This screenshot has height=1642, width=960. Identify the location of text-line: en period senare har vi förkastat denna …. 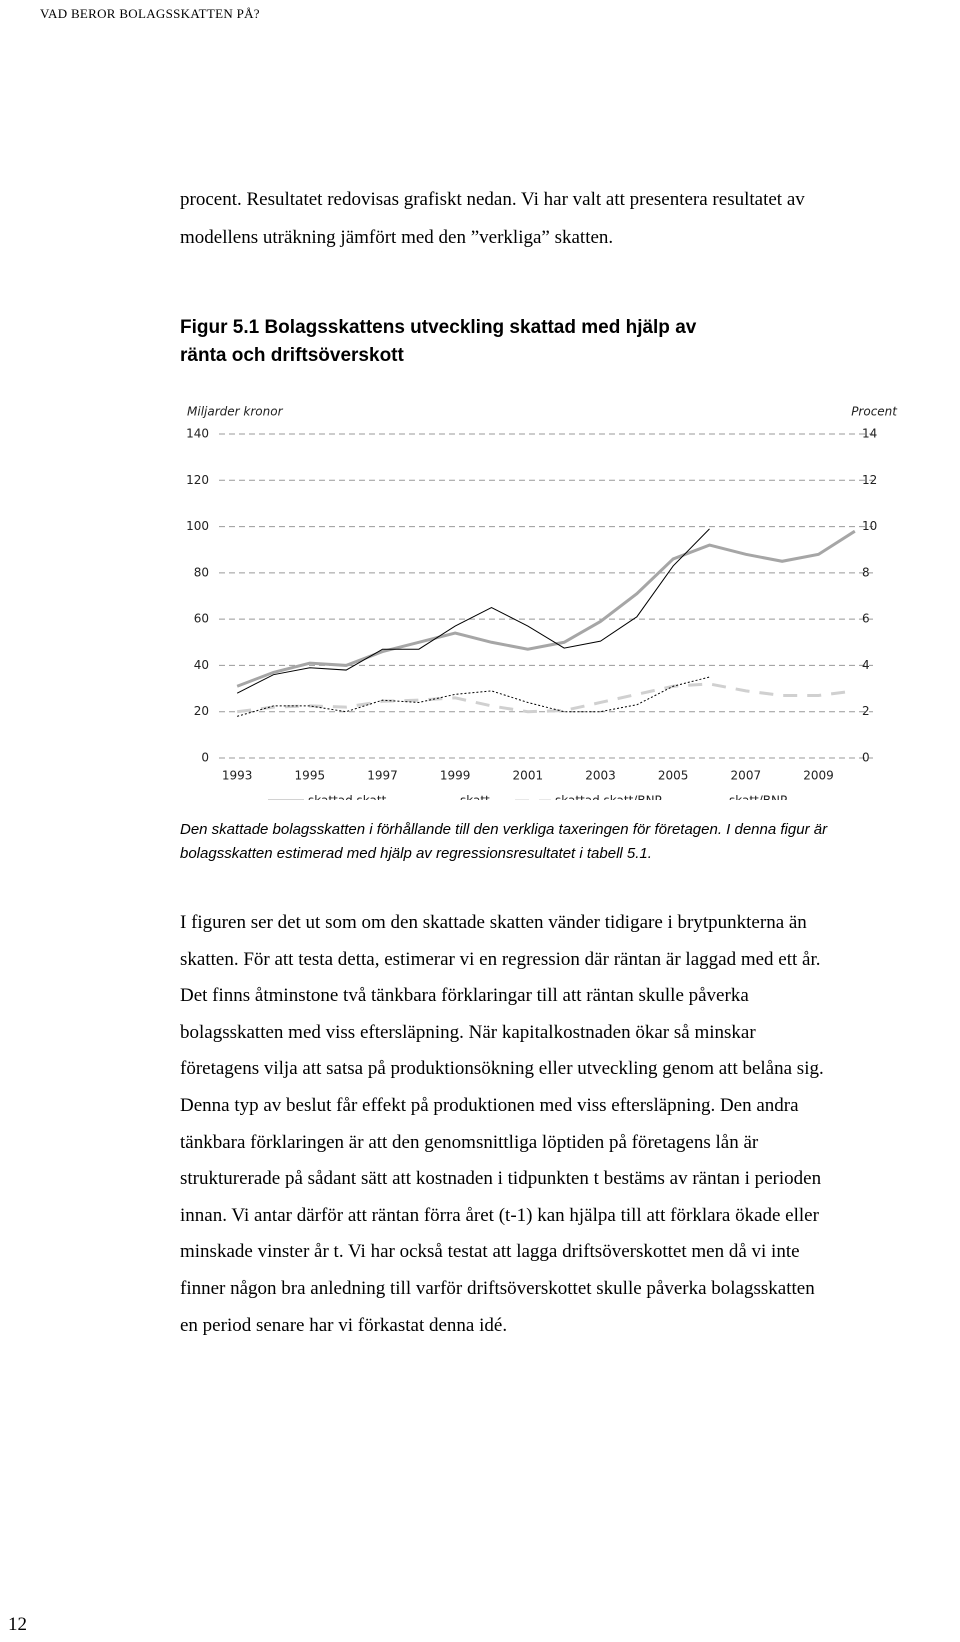
(344, 1325).